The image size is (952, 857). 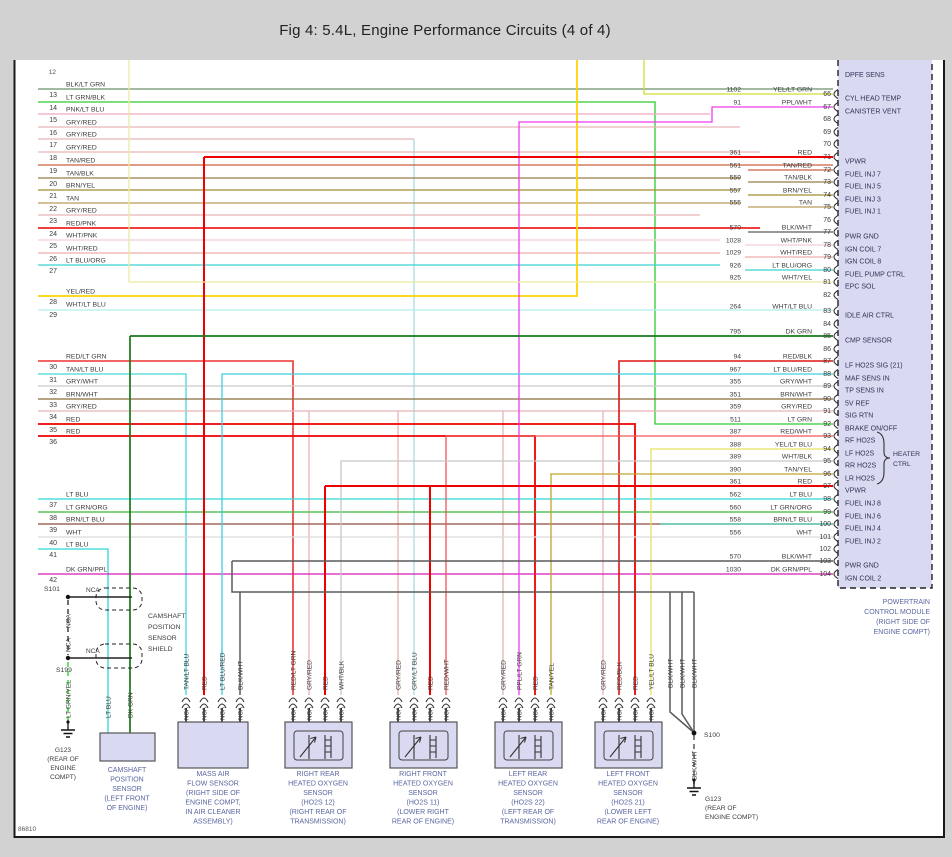 I want to click on heater-grid, so click(x=433, y=747).